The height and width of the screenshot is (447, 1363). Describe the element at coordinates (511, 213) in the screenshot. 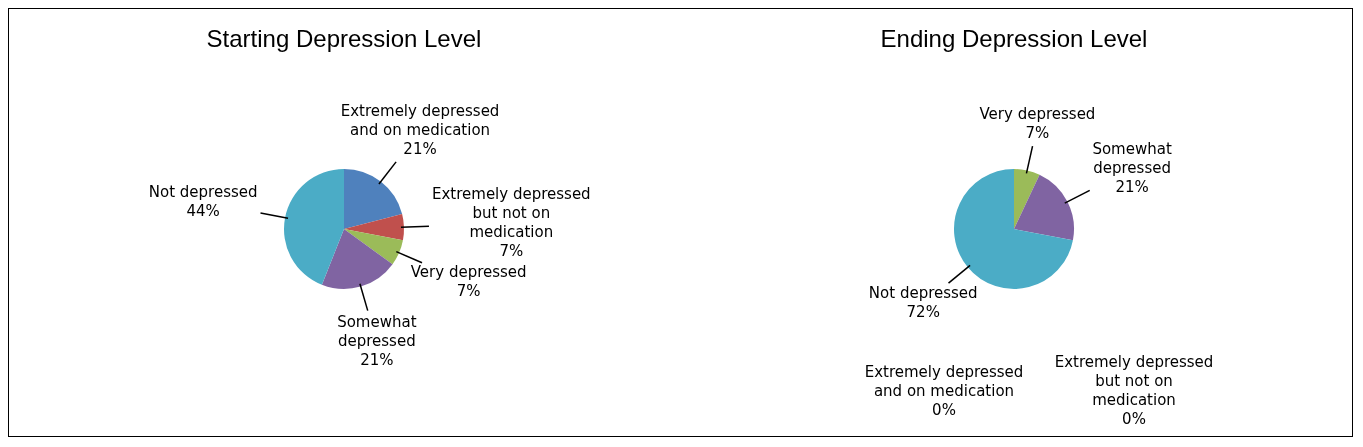

I see `slice-label: Extremely depressed but not on medication` at that location.